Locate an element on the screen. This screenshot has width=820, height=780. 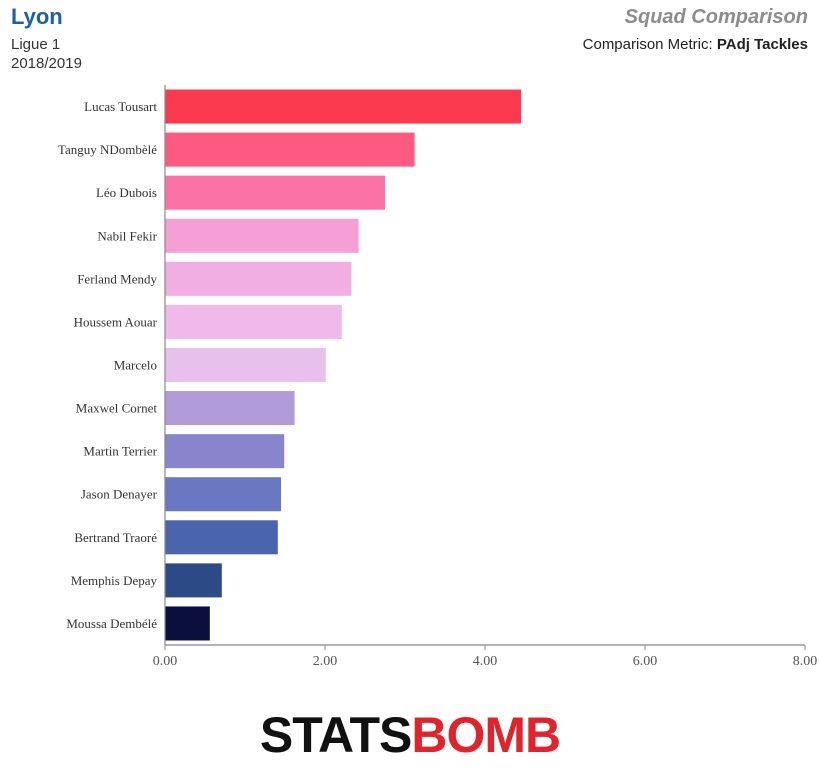
player-label: Jason Denayer is located at coordinates (119, 494).